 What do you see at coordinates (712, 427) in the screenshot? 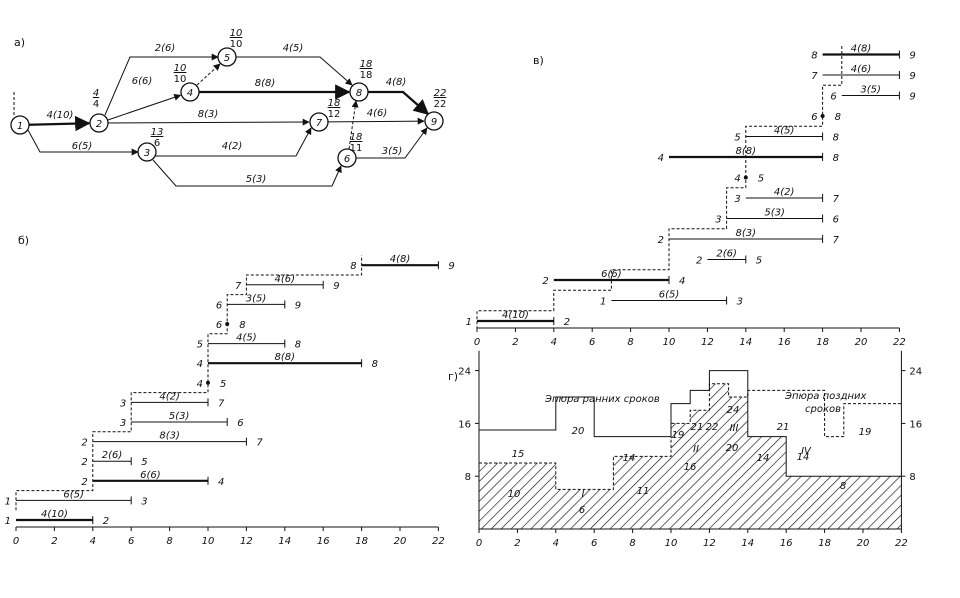
I see `profile-value-label-12: 22` at bounding box center [712, 427].